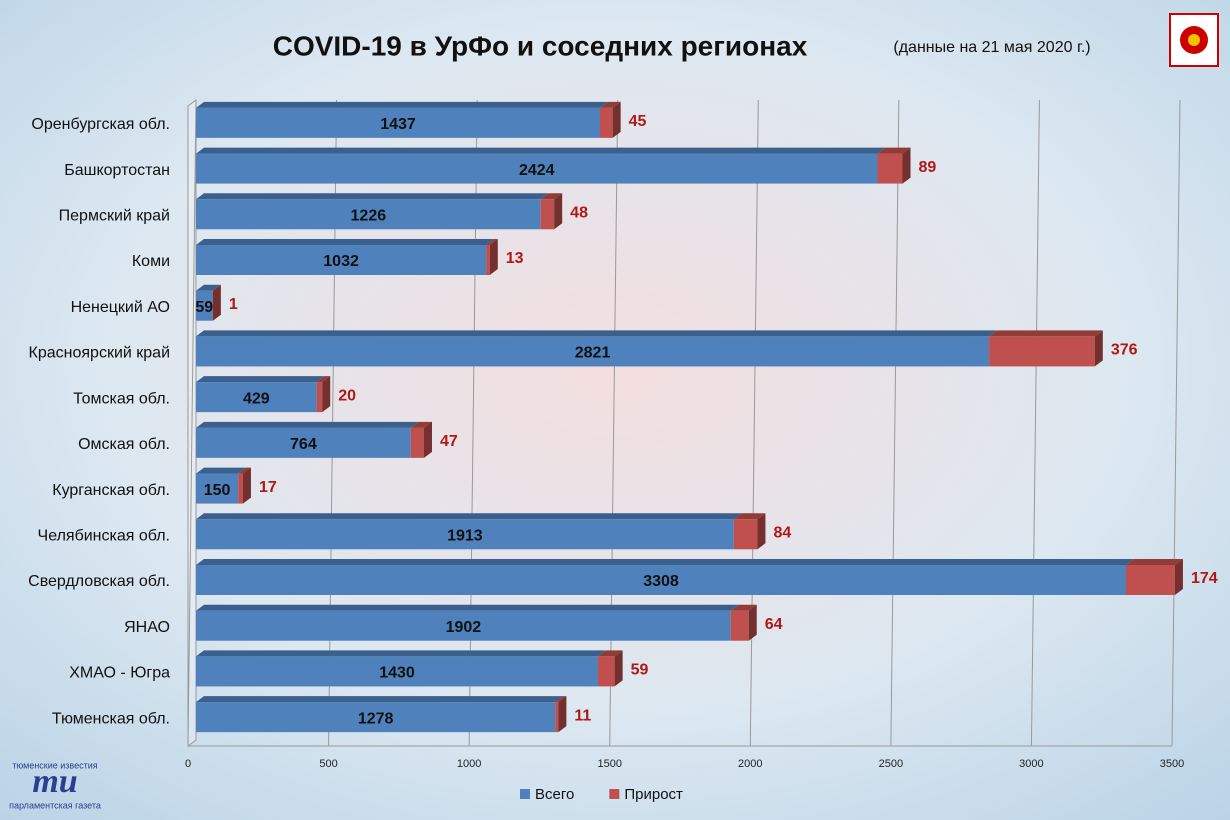 The height and width of the screenshot is (820, 1230). What do you see at coordinates (469, 764) in the screenshot?
I see `x-tick-label: 1000` at bounding box center [469, 764].